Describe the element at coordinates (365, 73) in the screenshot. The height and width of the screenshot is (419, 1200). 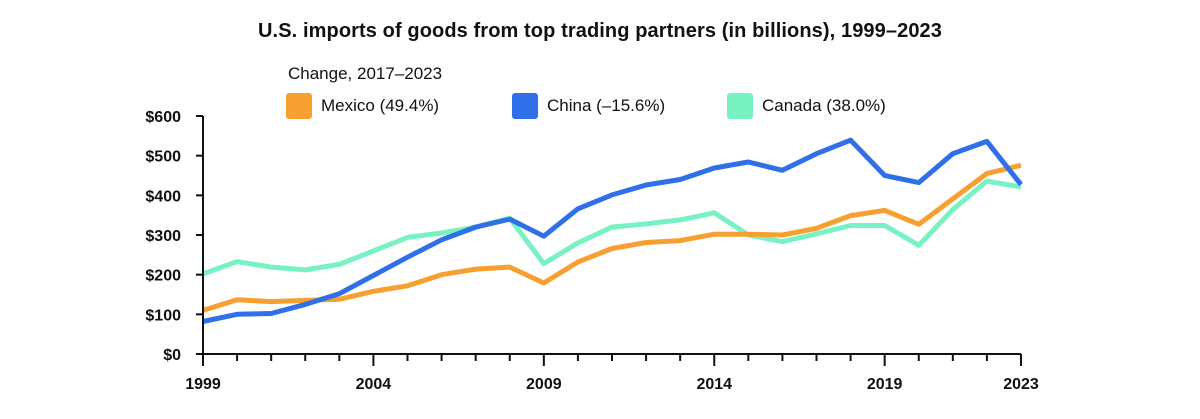
I see `legend-title: Change, 2017–2023` at that location.